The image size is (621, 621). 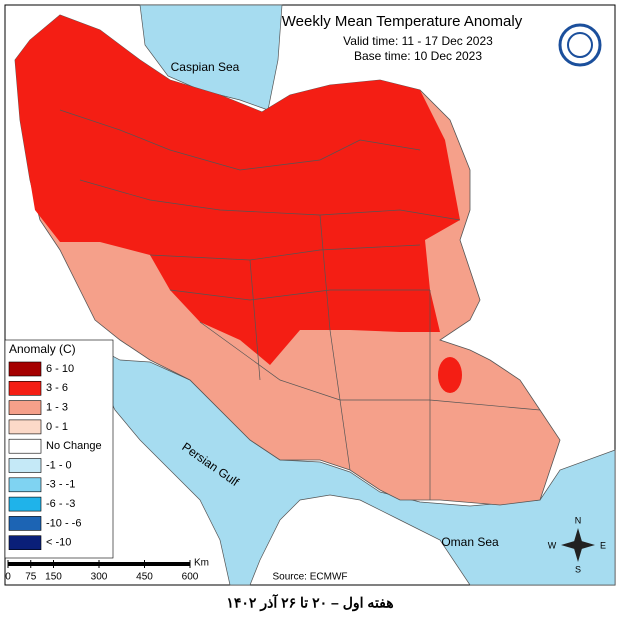 What do you see at coordinates (418, 41) in the screenshot?
I see `valid-time: Valid time: 11 - 17 Dec 2023` at bounding box center [418, 41].